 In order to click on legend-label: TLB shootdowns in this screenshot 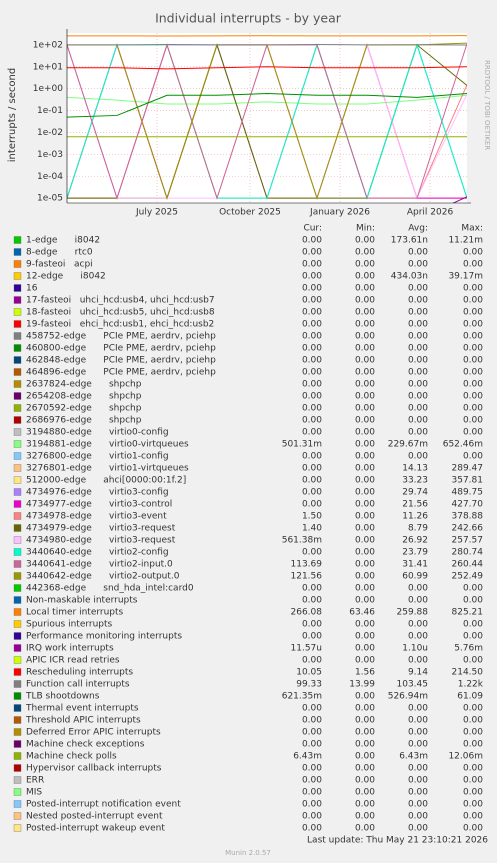, I will do `click(62, 697)`.